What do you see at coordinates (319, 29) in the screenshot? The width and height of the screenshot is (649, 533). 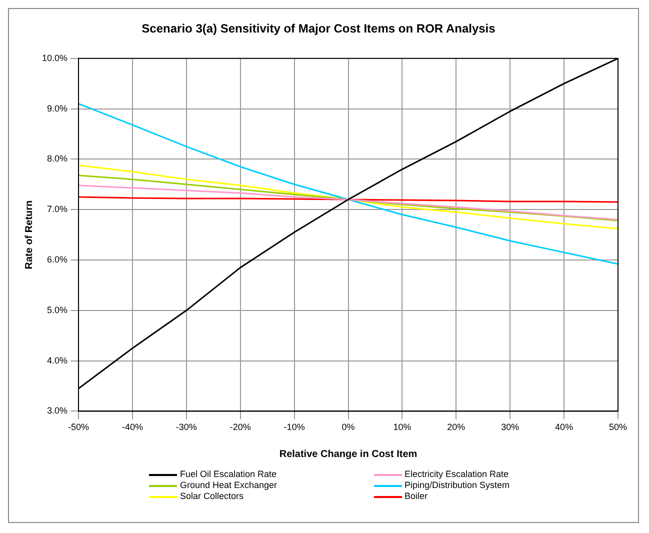 I see `chart-title: Scenario 3(a) Sensitivity of Major Cost Items on ROR Analysis` at bounding box center [319, 29].